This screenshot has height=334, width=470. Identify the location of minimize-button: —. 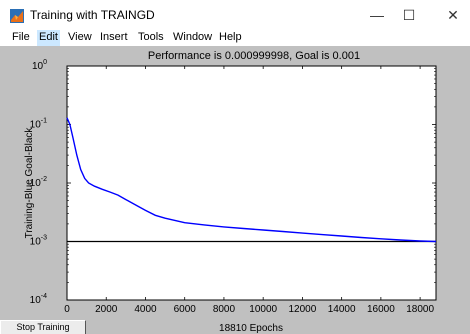
(377, 15).